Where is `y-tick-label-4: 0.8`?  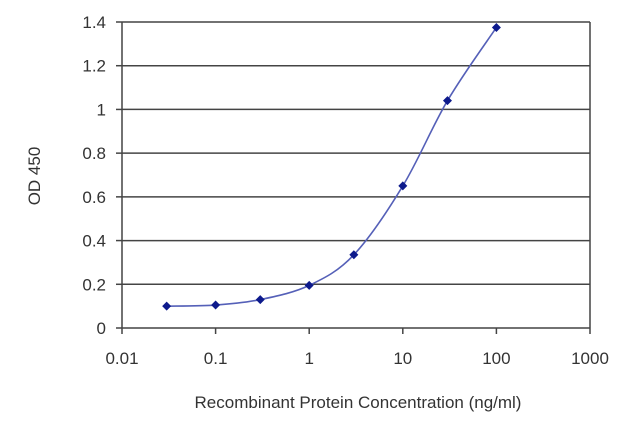
y-tick-label-4: 0.8 is located at coordinates (94, 153).